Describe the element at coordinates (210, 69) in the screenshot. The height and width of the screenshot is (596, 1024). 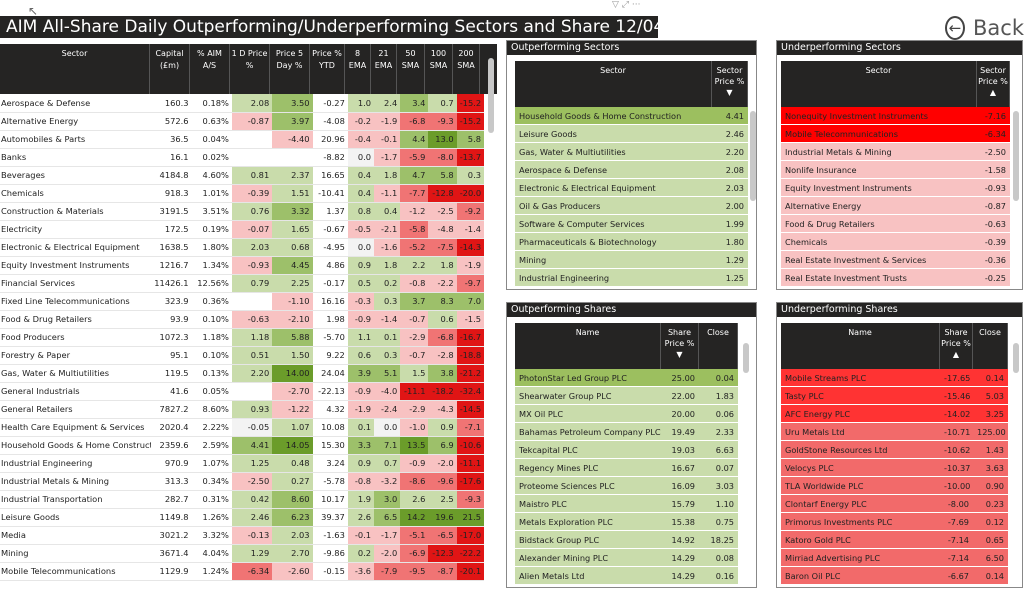
I see `column-header-2: % AIM A/S` at that location.